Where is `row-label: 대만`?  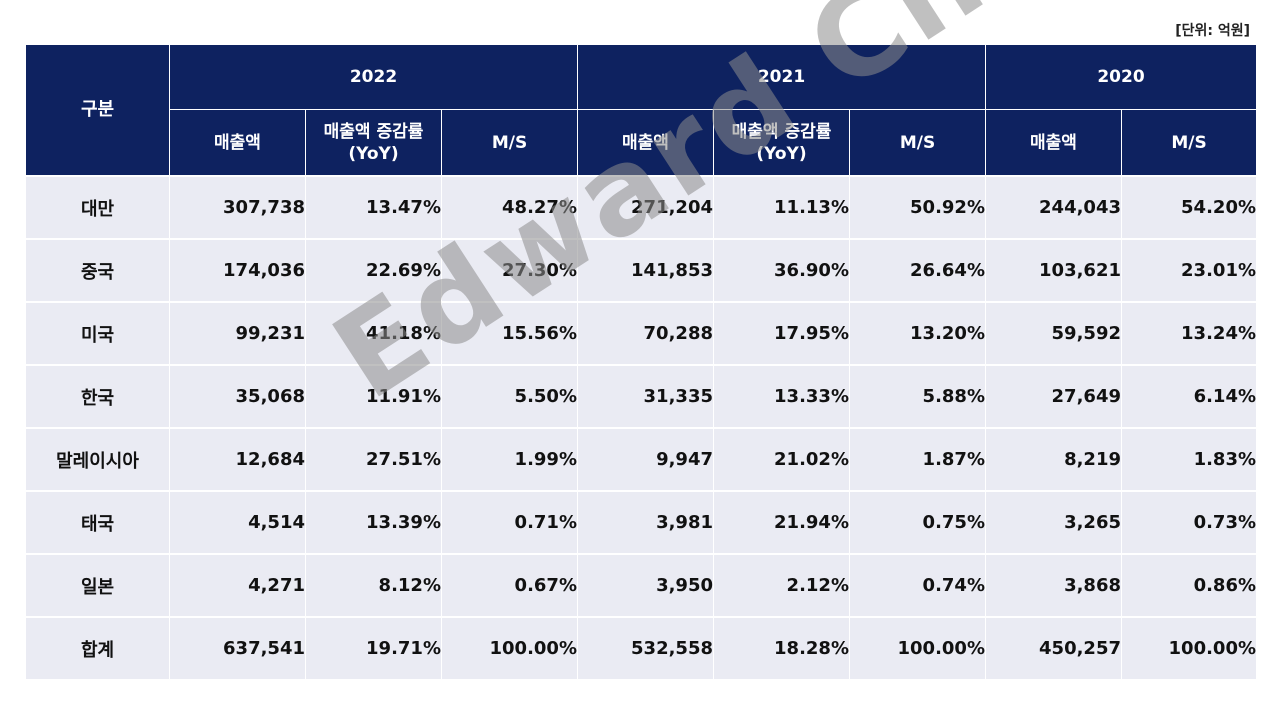 row-label: 대만 is located at coordinates (97, 207).